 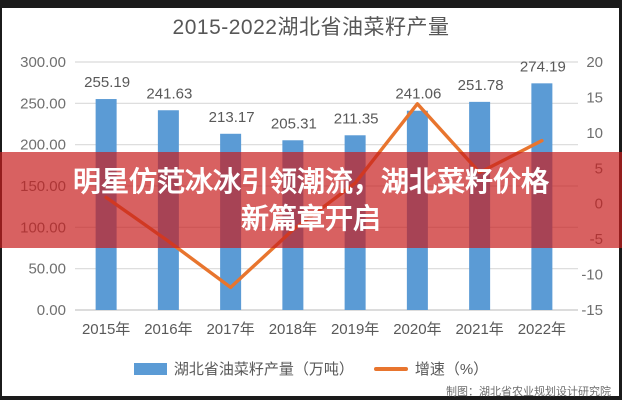 I want to click on right-axis-tick-label: 20, so click(x=594, y=62).